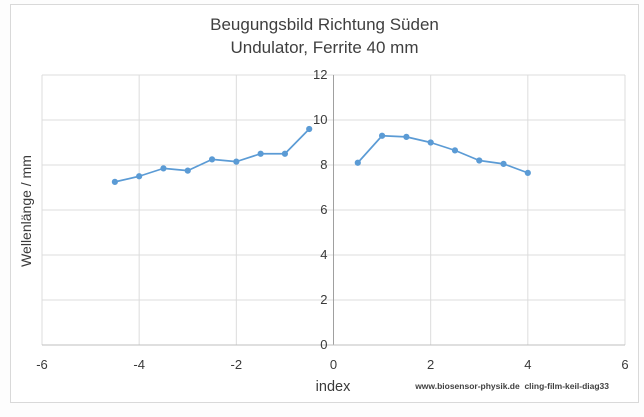  I want to click on y-tick-label: 10, so click(320, 119).